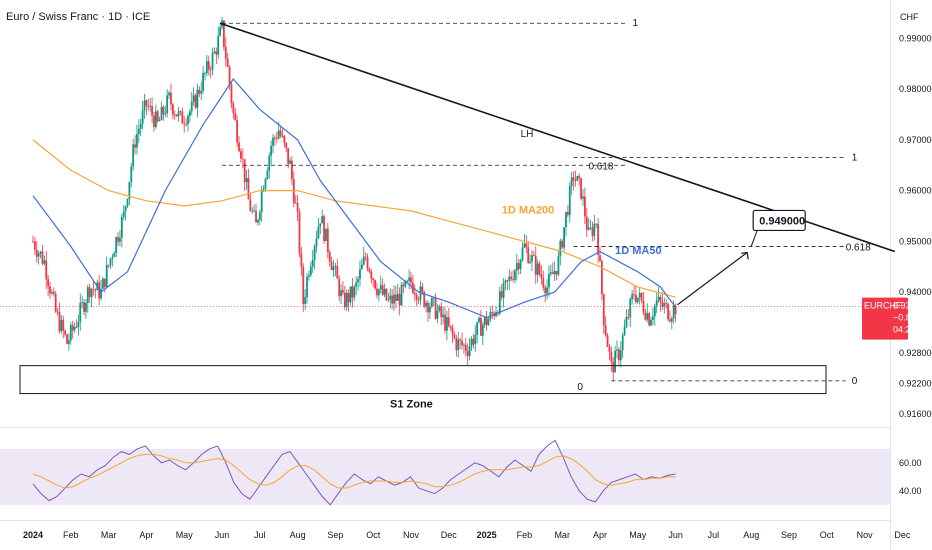  What do you see at coordinates (445, 476) in the screenshot?
I see `rsi-band` at bounding box center [445, 476].